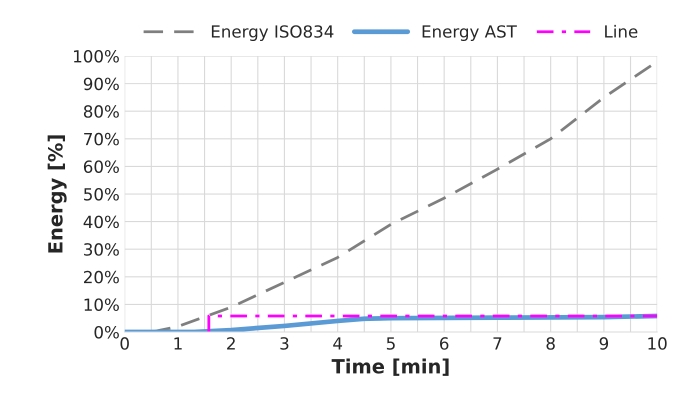 Image resolution: width=674 pixels, height=415 pixels. What do you see at coordinates (101, 111) in the screenshot?
I see `y-tick-label: 80%` at bounding box center [101, 111].